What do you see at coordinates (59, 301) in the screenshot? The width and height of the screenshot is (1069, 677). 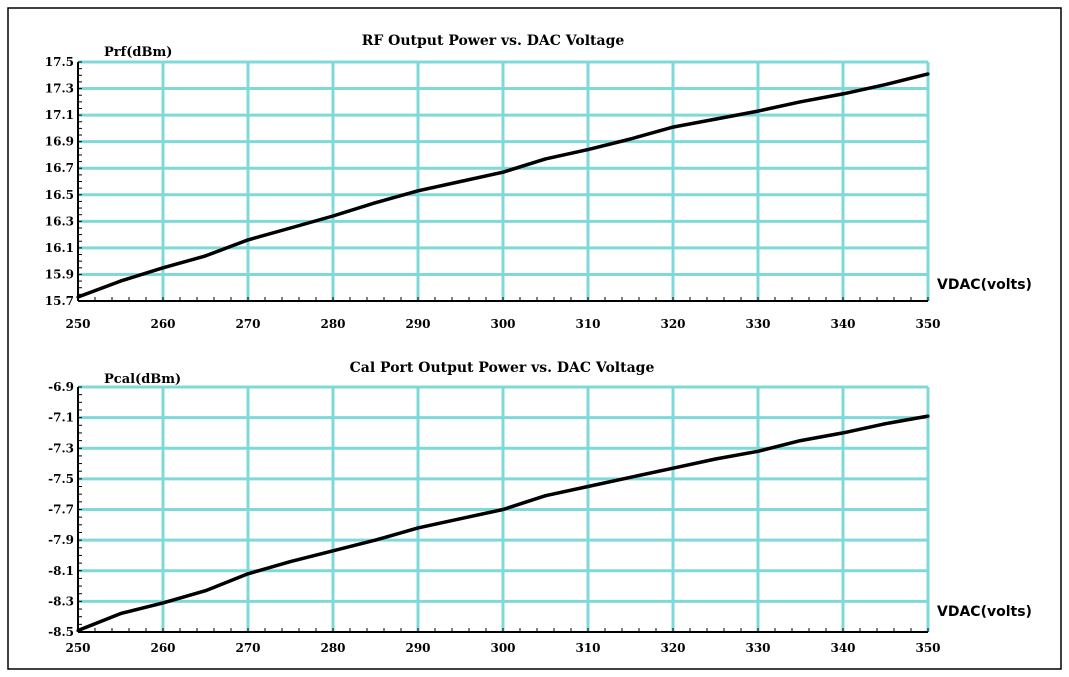 I see `y-tick-label: 15.7` at bounding box center [59, 301].